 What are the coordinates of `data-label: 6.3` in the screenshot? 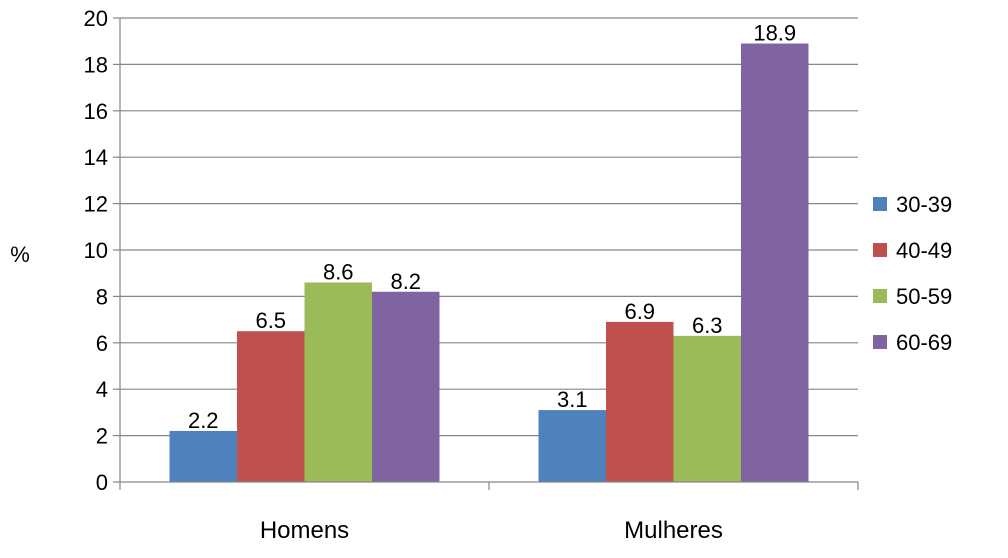 It's located at (707, 325).